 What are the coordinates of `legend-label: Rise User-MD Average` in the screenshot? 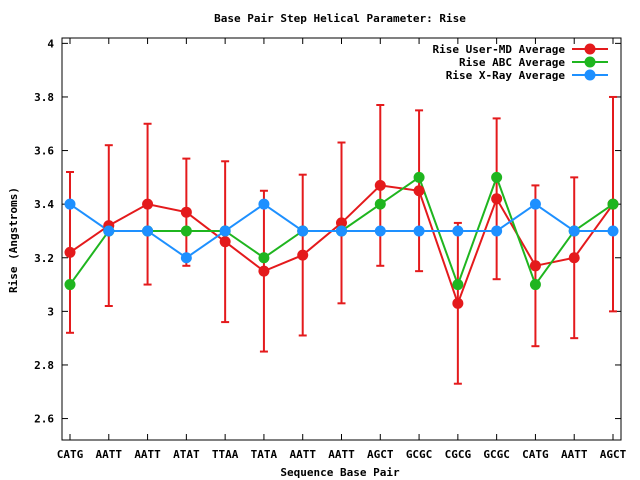 It's located at (499, 49).